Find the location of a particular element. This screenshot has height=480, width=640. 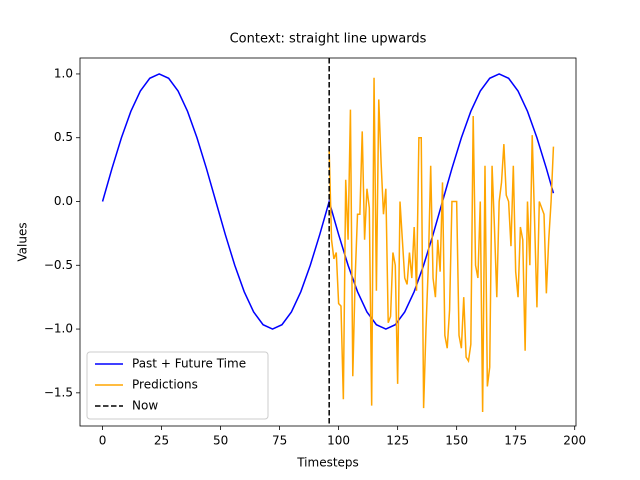

y-tick-label: −0.5 is located at coordinates (58, 265).